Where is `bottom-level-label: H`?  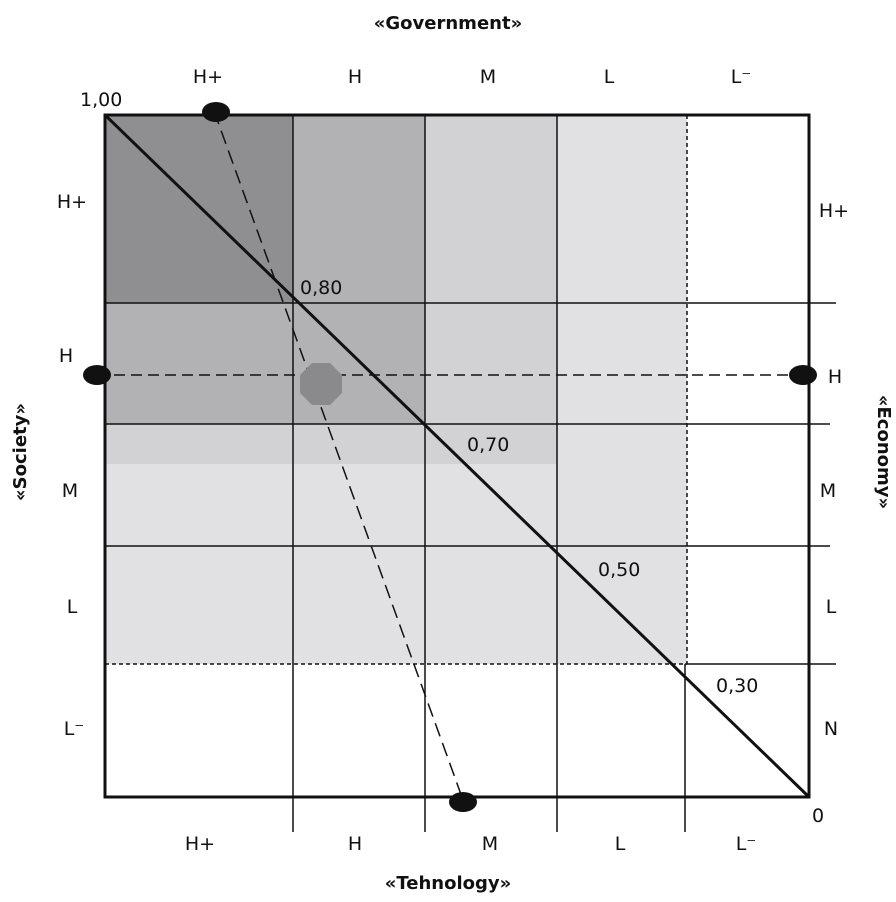 bottom-level-label: H is located at coordinates (355, 844).